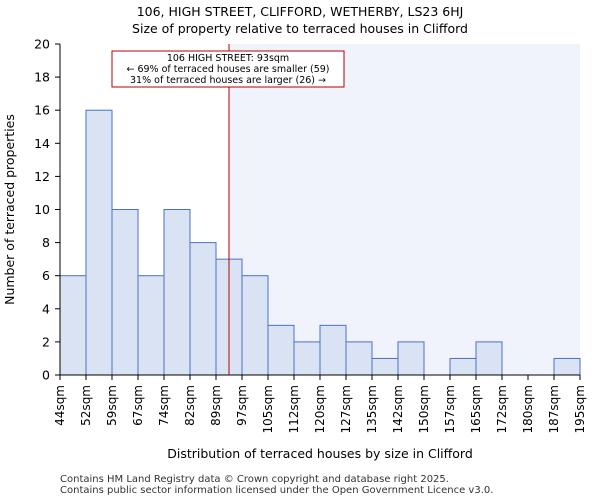 The image size is (600, 500). What do you see at coordinates (242, 405) in the screenshot?
I see `x-tick-label: 97sqm` at bounding box center [242, 405].